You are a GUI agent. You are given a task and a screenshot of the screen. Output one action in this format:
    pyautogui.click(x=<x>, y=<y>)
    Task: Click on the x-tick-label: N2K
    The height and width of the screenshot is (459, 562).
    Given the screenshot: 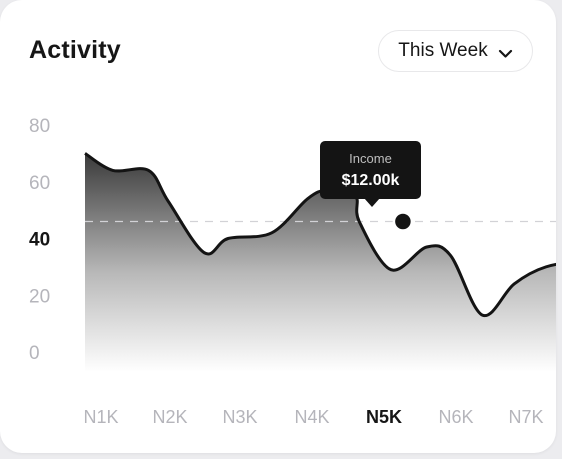 What is the action you would take?
    pyautogui.click(x=169, y=417)
    